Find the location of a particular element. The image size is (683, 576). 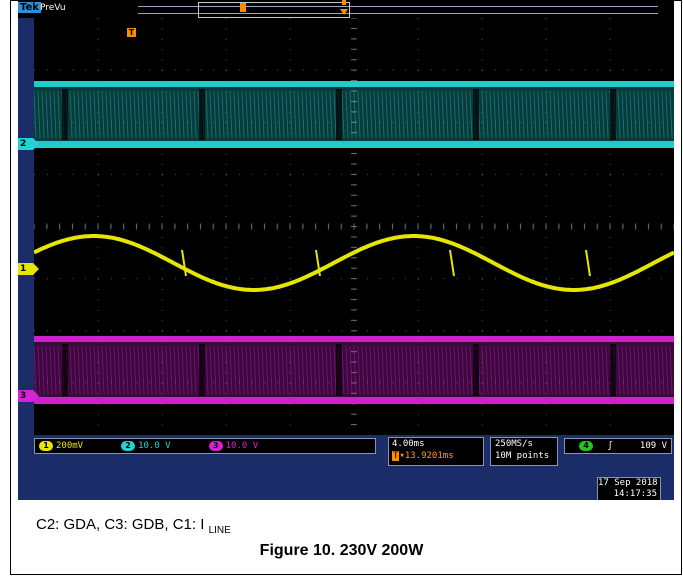

record-length: 10M points is located at coordinates (522, 456).